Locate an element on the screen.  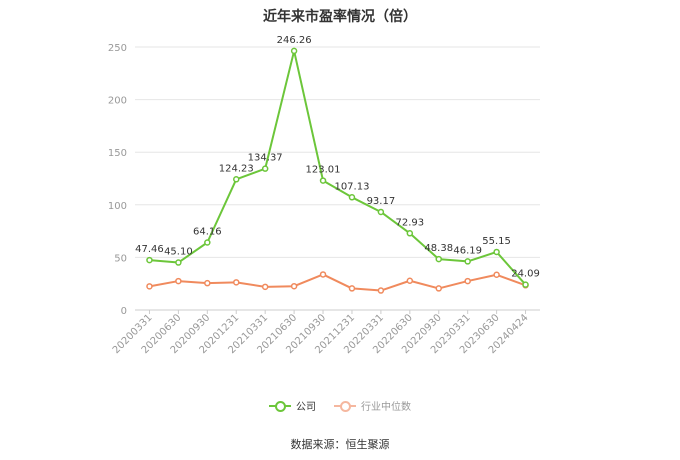
data-label: 47.46 is located at coordinates (149, 249).